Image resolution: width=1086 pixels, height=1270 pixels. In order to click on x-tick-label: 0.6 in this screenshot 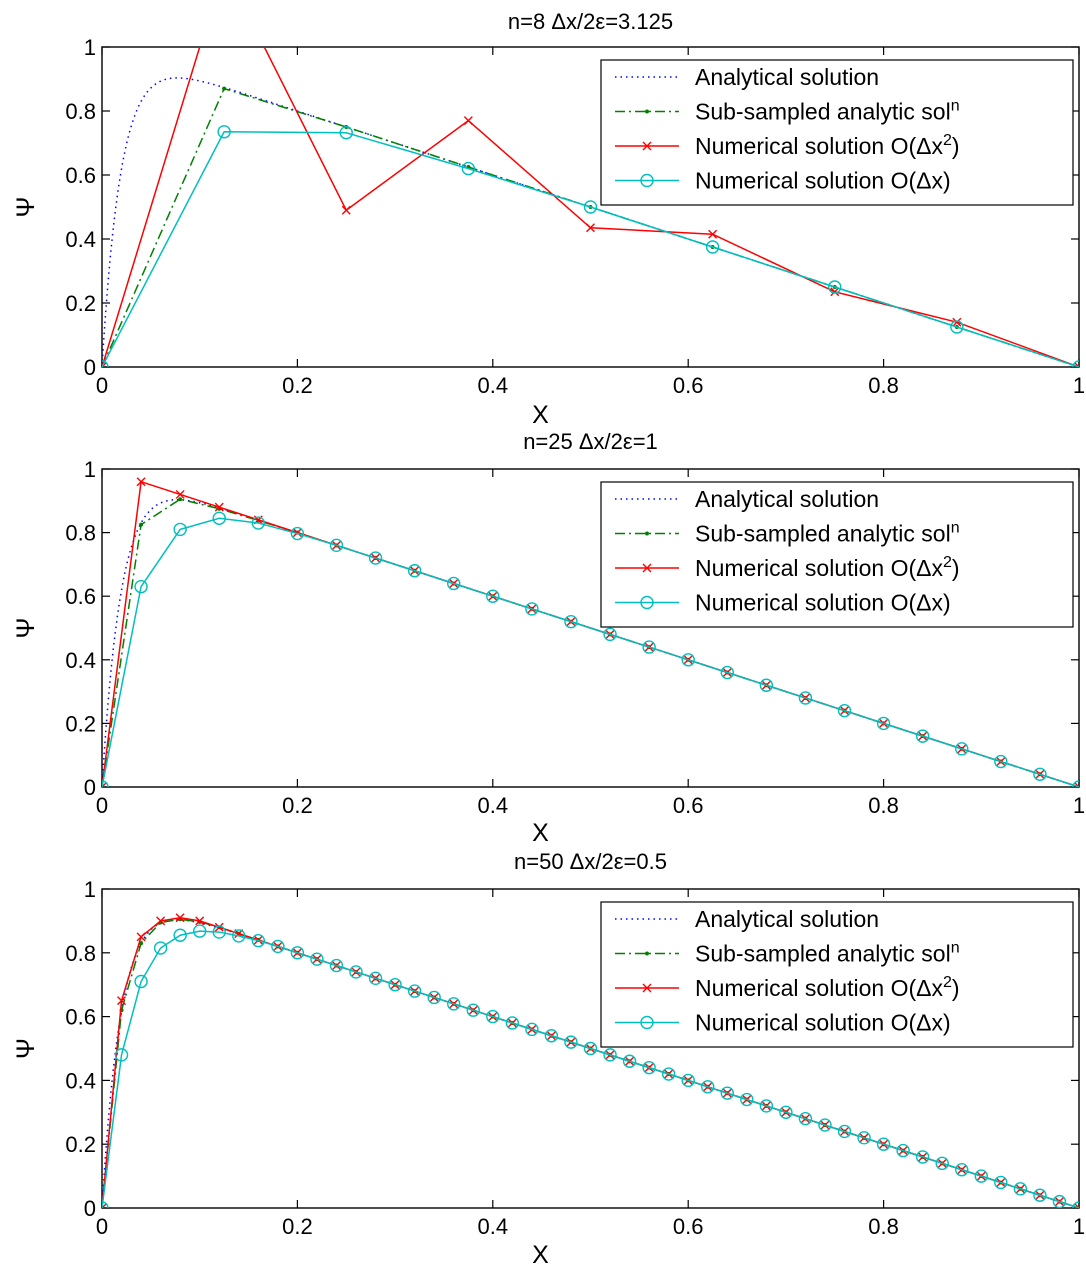, I will do `click(688, 1226)`.